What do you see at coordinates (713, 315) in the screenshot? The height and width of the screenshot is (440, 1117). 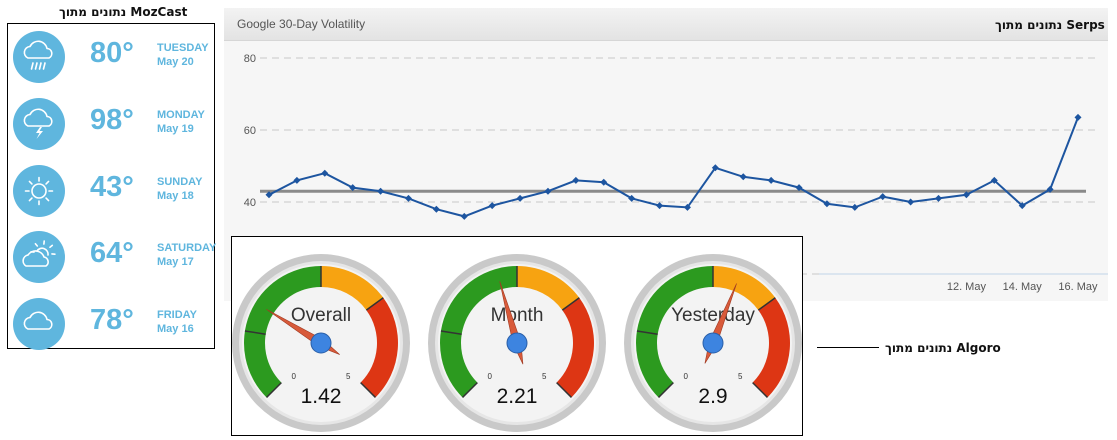 I see `gauge-label: Yesterday` at bounding box center [713, 315].